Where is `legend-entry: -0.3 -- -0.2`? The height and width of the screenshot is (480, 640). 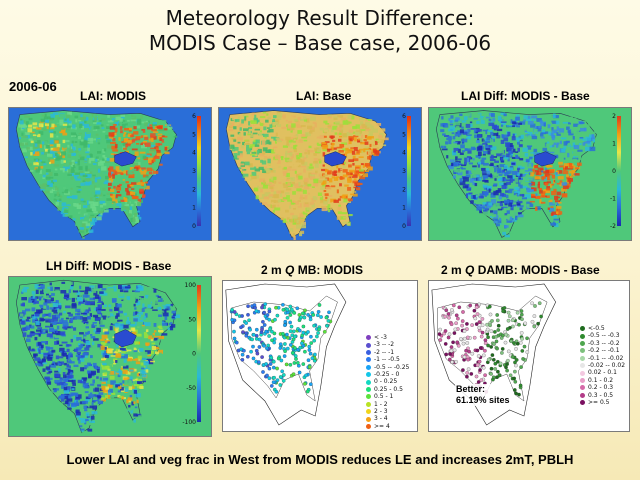
legend-entry: -0.3 -- -0.2 is located at coordinates (602, 343).